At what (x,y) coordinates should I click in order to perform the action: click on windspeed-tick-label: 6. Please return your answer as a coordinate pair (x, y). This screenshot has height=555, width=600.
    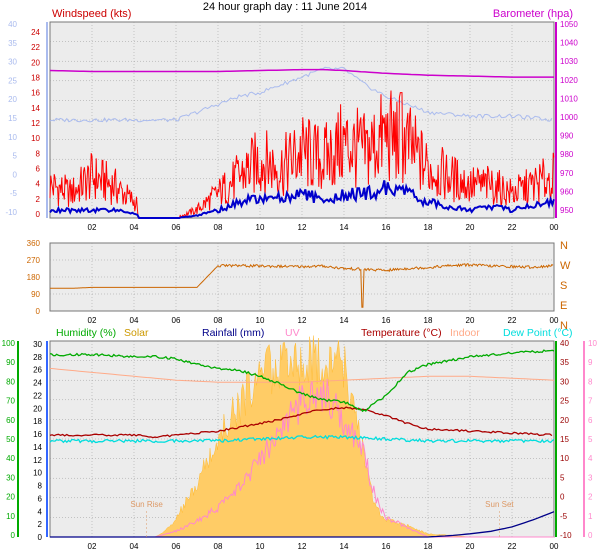
    Looking at the image, I should click on (38, 169).